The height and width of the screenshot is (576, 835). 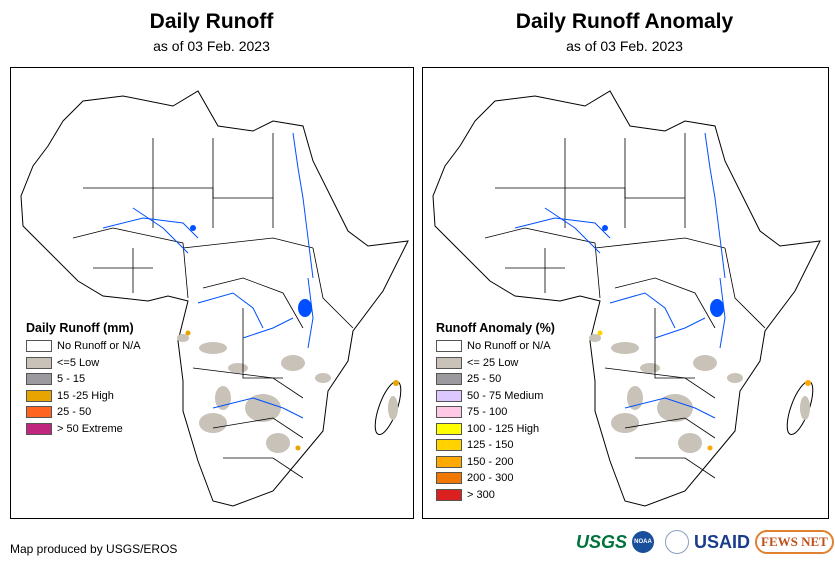 I want to click on legend-item: 15 -25 High, so click(x=87, y=396).